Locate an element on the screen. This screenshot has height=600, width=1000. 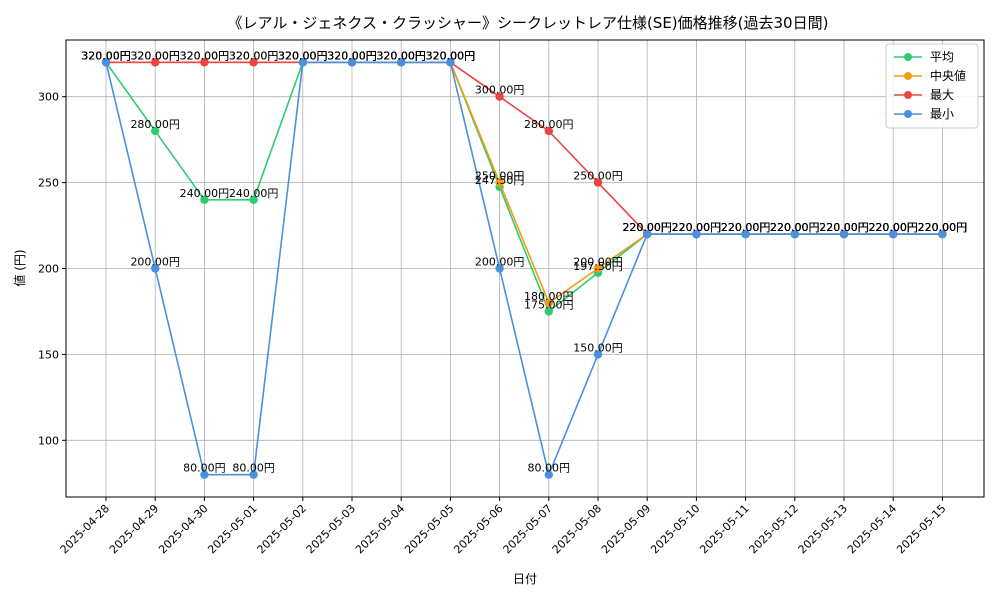
y-tick-label: 300 is located at coordinates (48, 97).